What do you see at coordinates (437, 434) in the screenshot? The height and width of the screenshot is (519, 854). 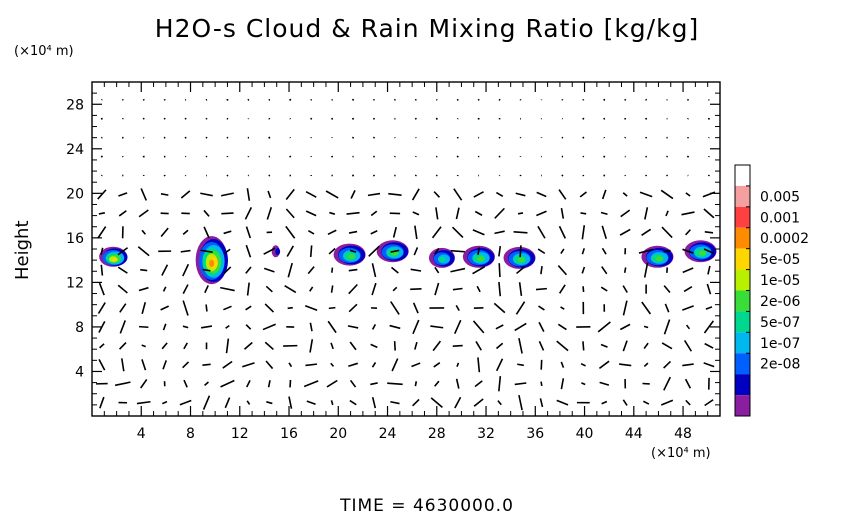 I see `x-tick-label: 28` at bounding box center [437, 434].